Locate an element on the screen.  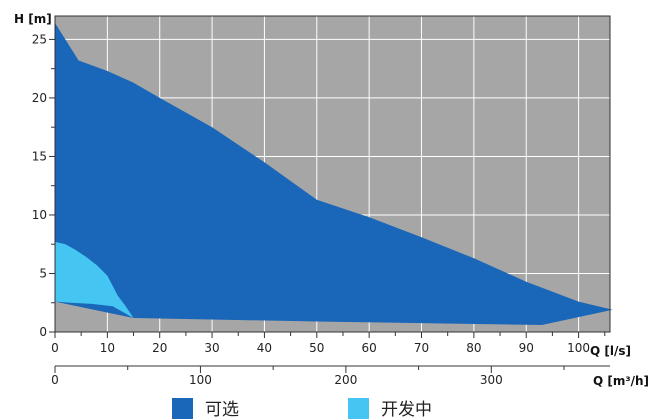
x2-tick-label: 0 is located at coordinates (55, 380).